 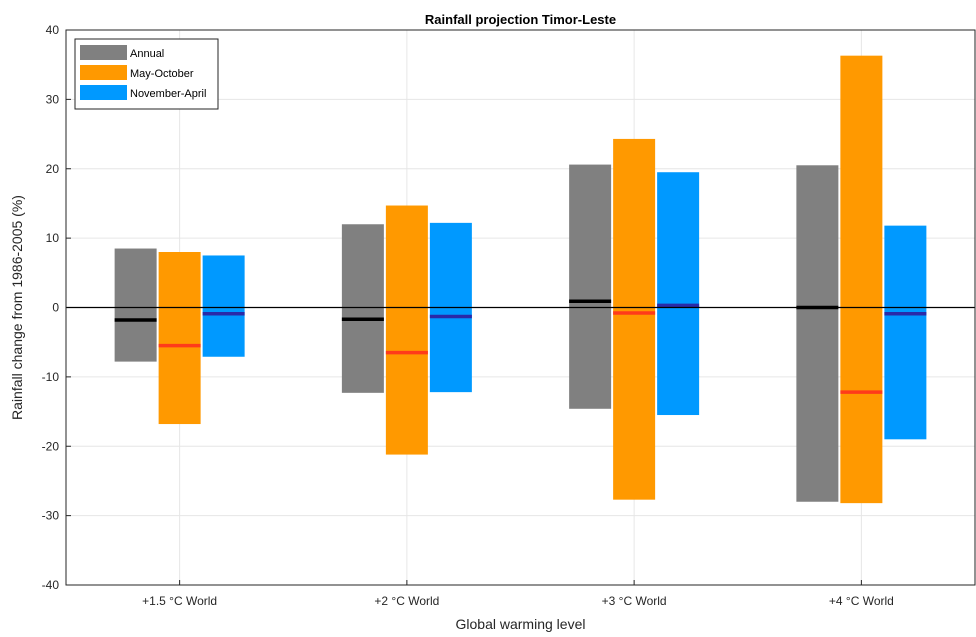 I want to click on y-tick-label: -30, so click(x=51, y=516).